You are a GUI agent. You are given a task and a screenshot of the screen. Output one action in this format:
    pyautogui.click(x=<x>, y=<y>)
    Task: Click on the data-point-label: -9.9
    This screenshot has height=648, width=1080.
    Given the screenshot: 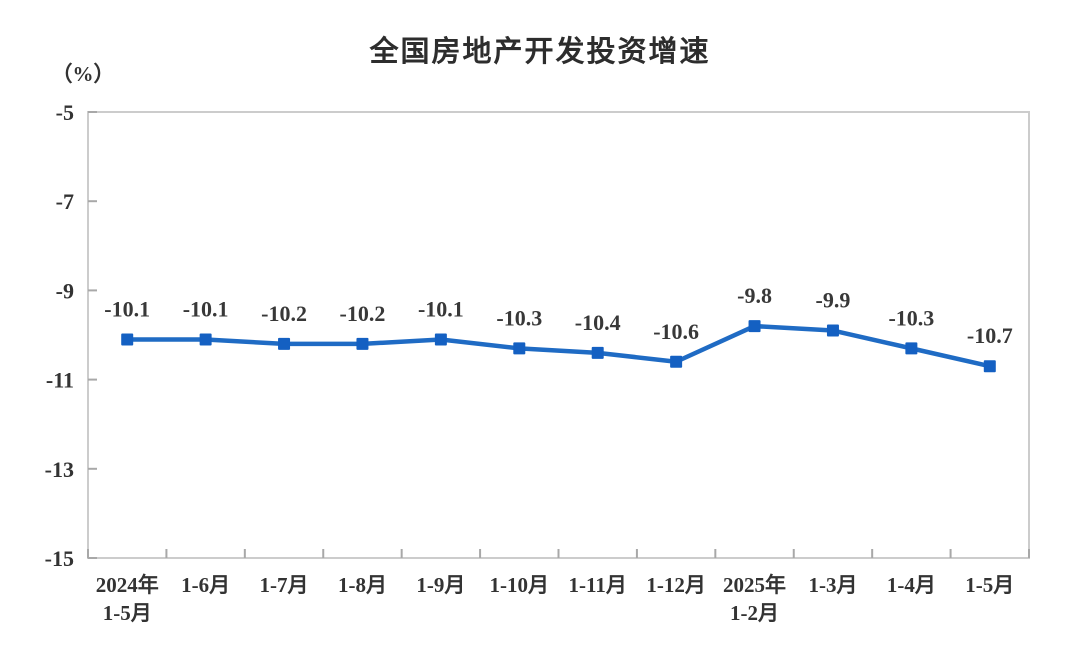 What is the action you would take?
    pyautogui.click(x=833, y=300)
    